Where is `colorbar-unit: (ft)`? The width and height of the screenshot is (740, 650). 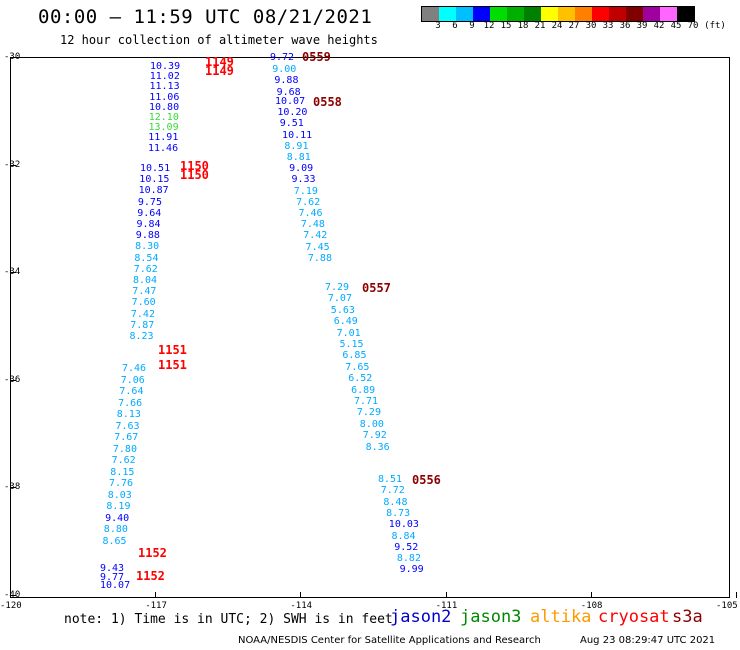 colorbar-unit: (ft) is located at coordinates (715, 26).